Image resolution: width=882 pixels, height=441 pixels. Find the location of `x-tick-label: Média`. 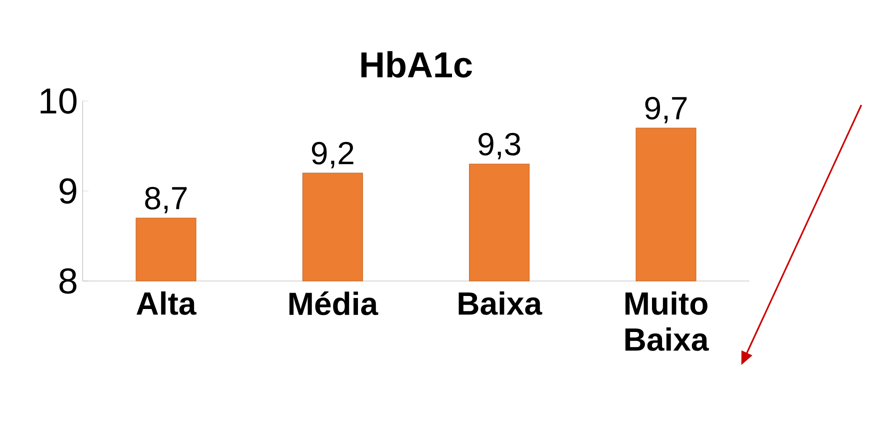

x-tick-label: Média is located at coordinates (333, 303).